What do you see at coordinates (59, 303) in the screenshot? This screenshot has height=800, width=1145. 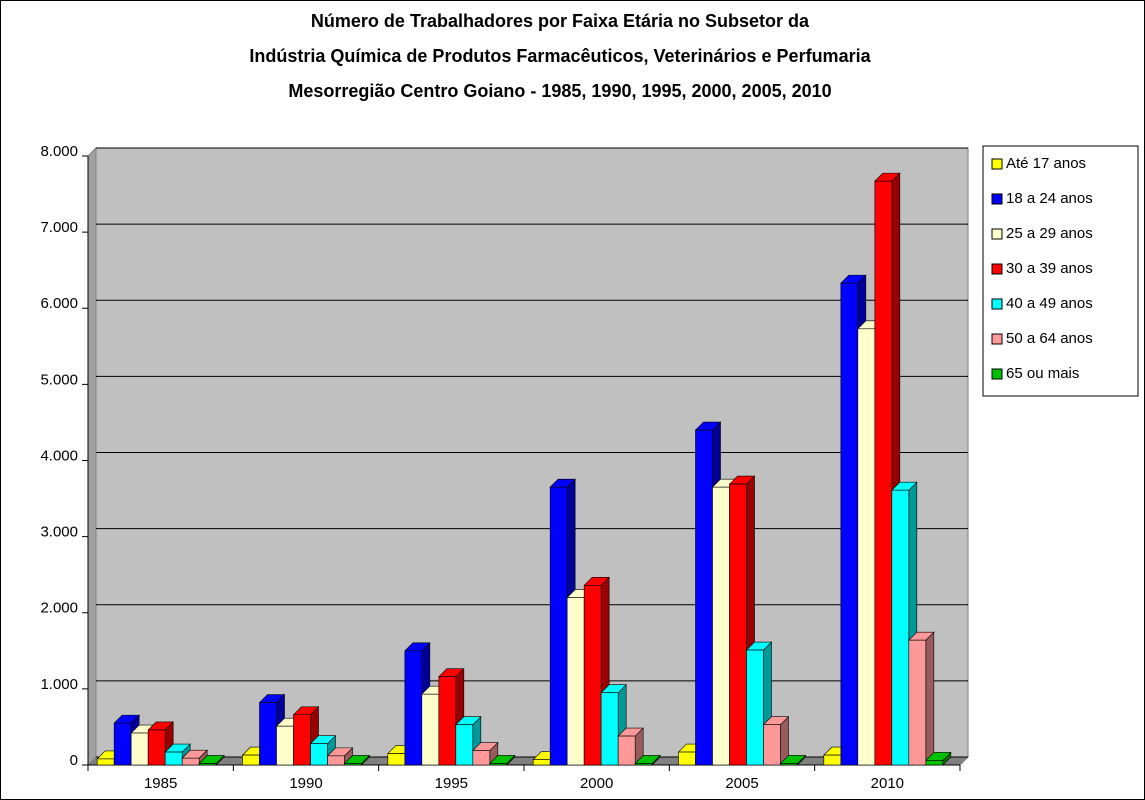 I see `y-tick-label: 6.000` at bounding box center [59, 303].